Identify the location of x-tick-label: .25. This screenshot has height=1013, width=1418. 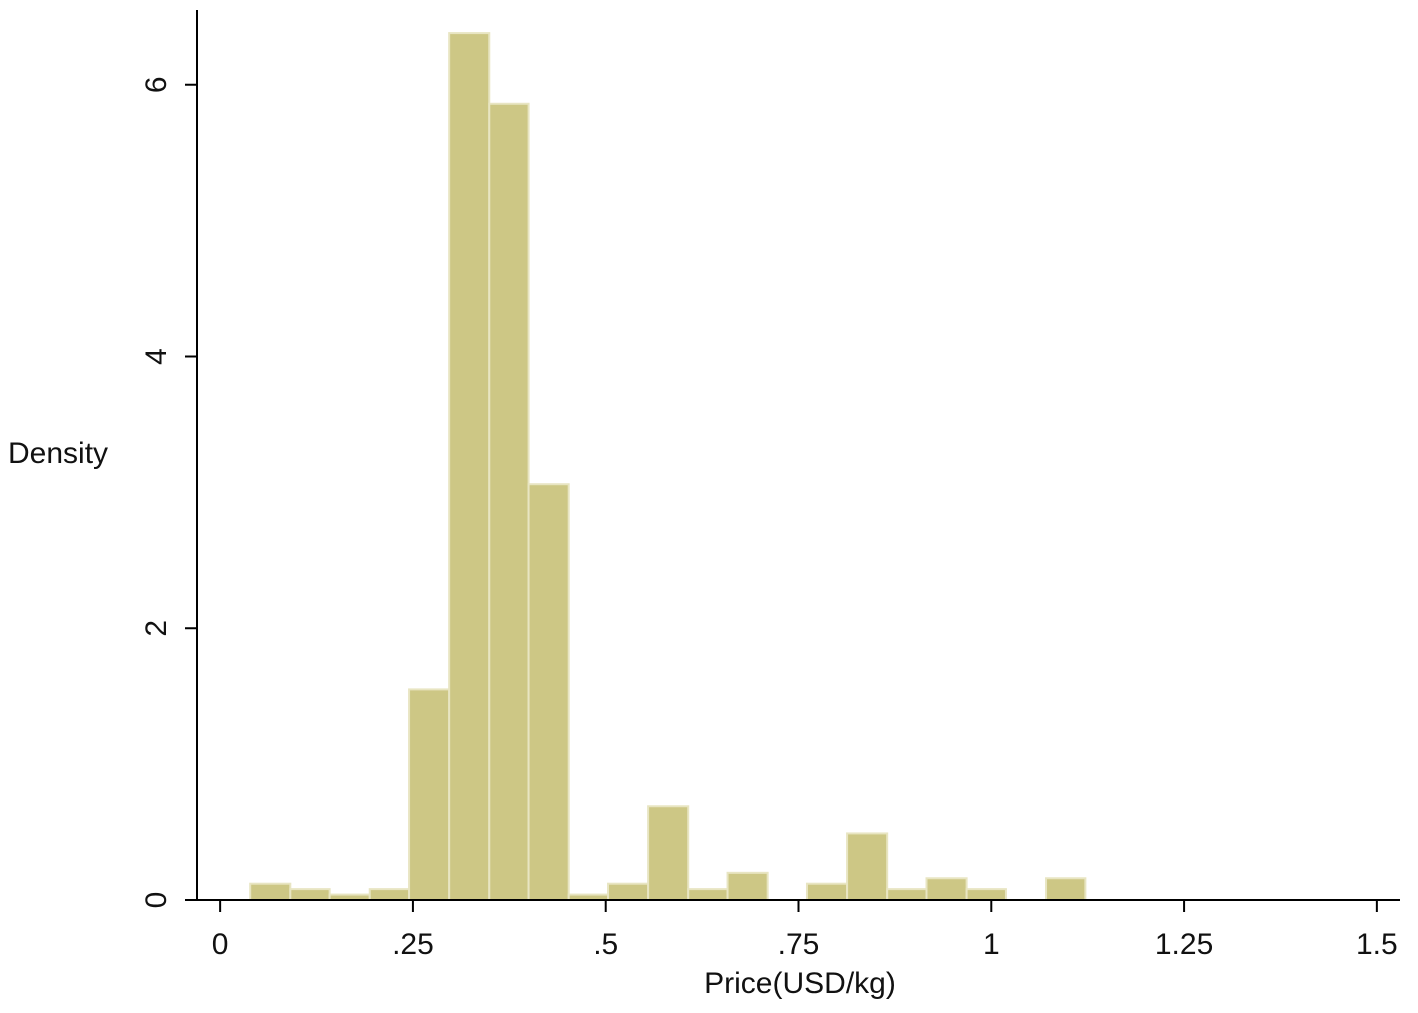
(413, 944).